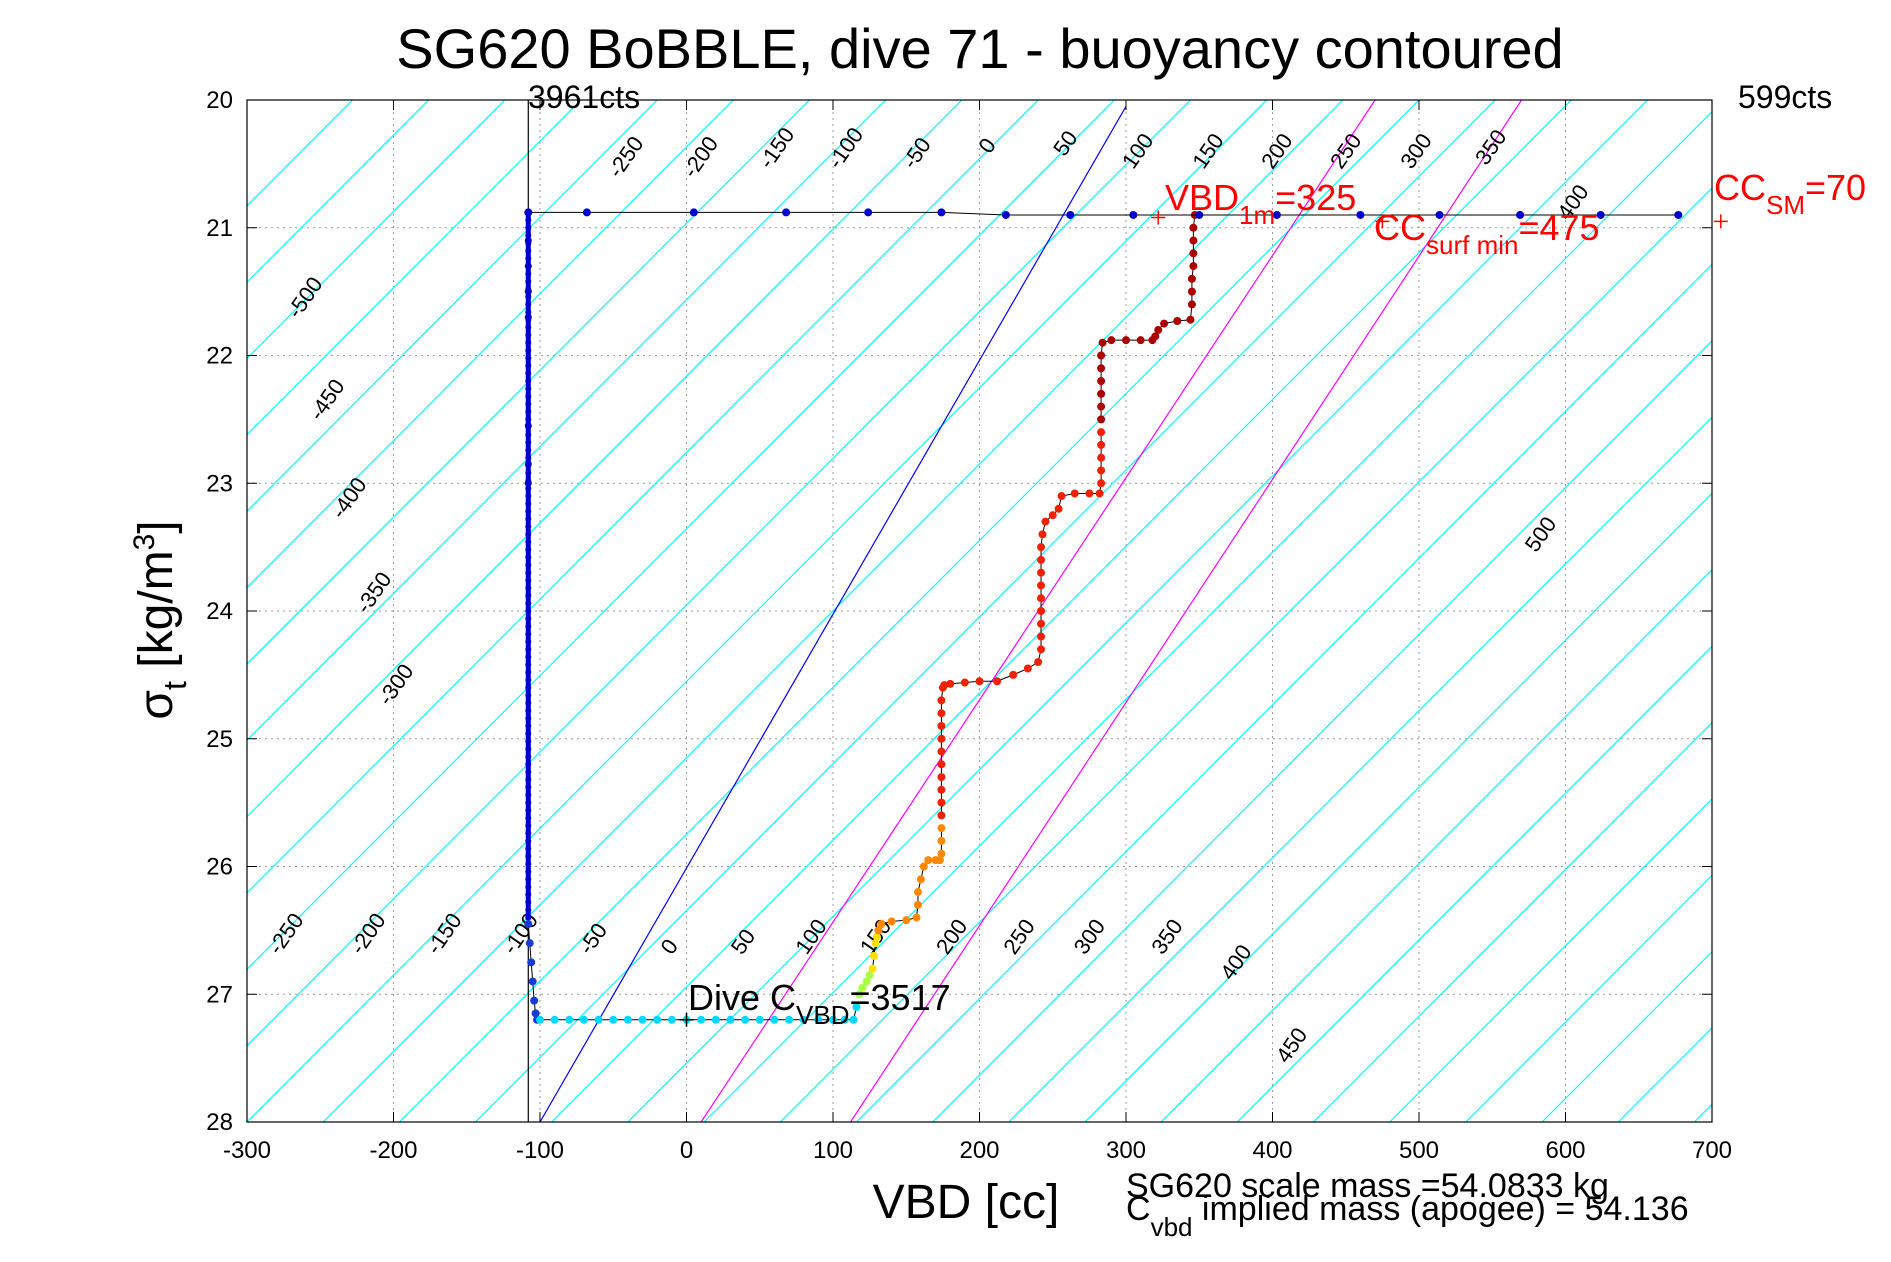 Image resolution: width=1891 pixels, height=1262 pixels. Describe the element at coordinates (1260, 203) in the screenshot. I see `vbd-1m-annotation: VBD1m=325` at that location.